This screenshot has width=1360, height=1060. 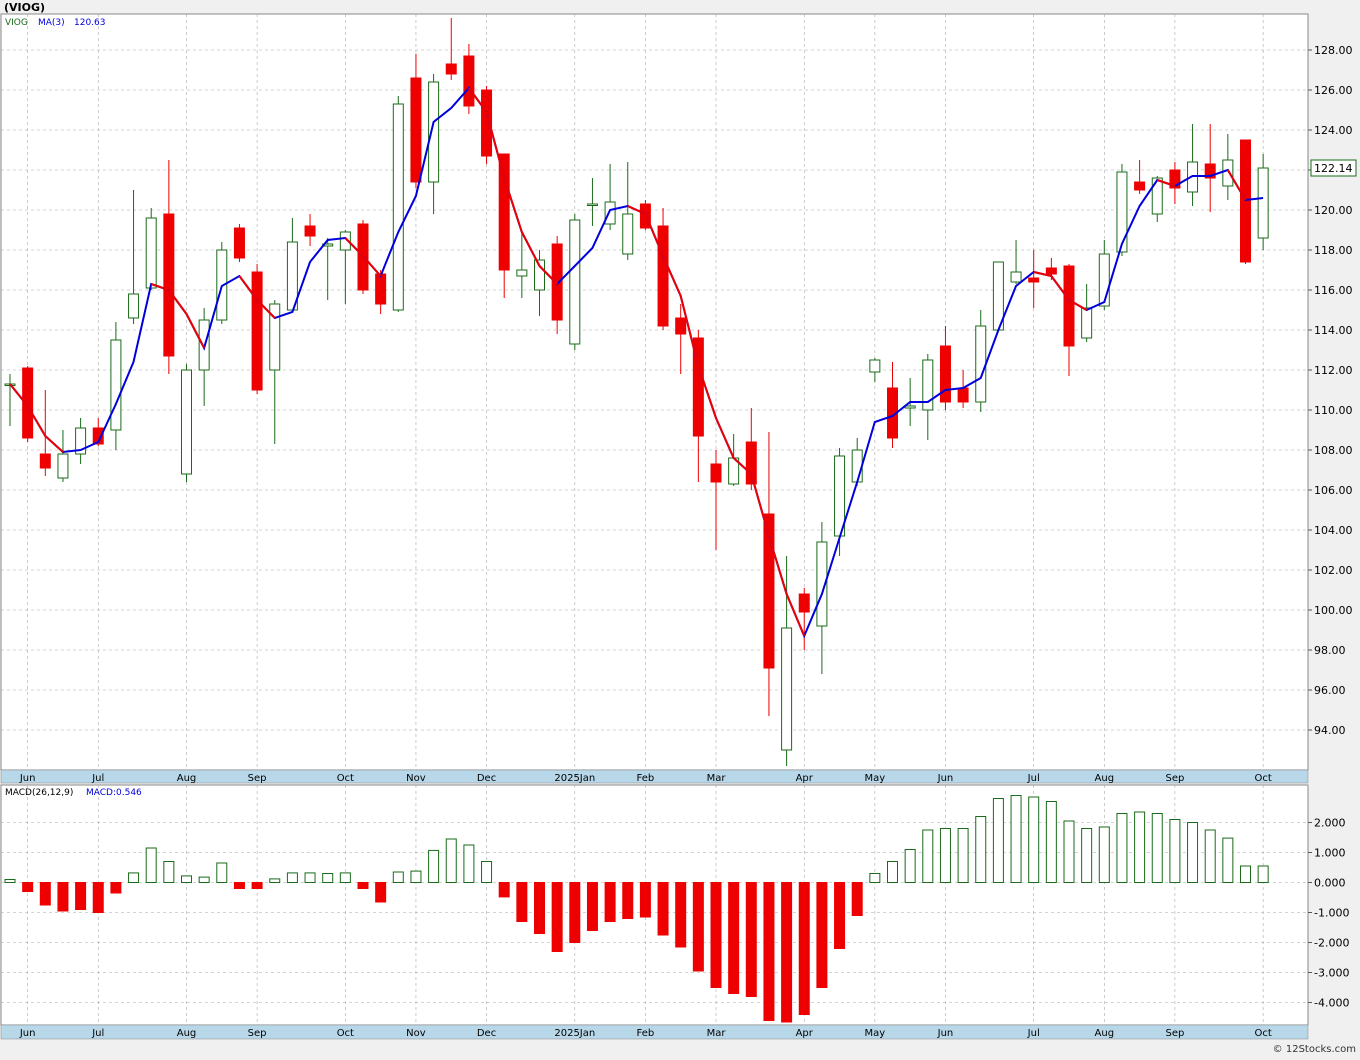 What do you see at coordinates (1330, 883) in the screenshot?
I see `macd-tick-label: 0.000` at bounding box center [1330, 883].